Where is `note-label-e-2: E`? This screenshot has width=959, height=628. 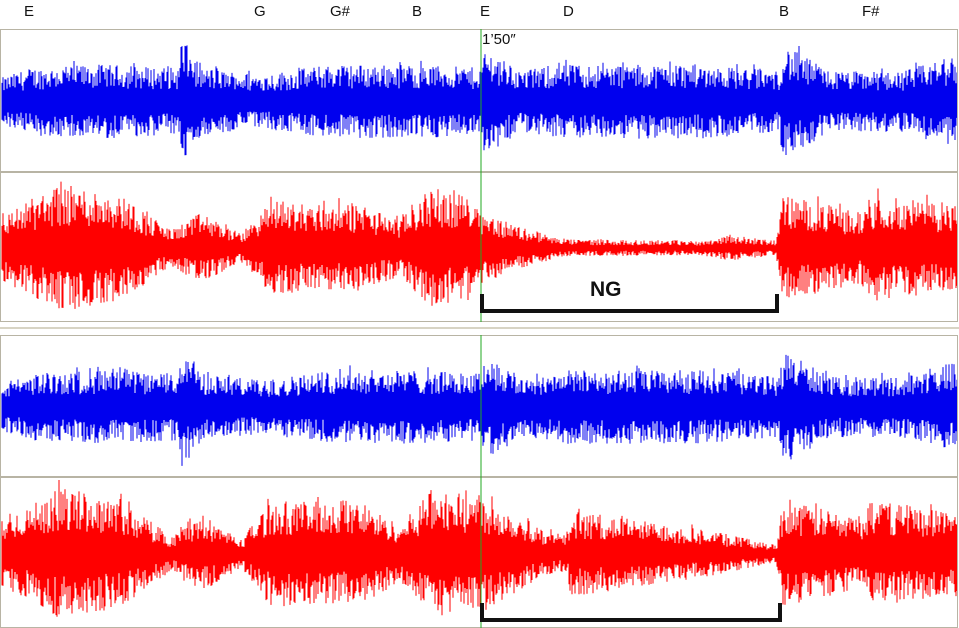
note-label-e-2: E is located at coordinates (485, 11).